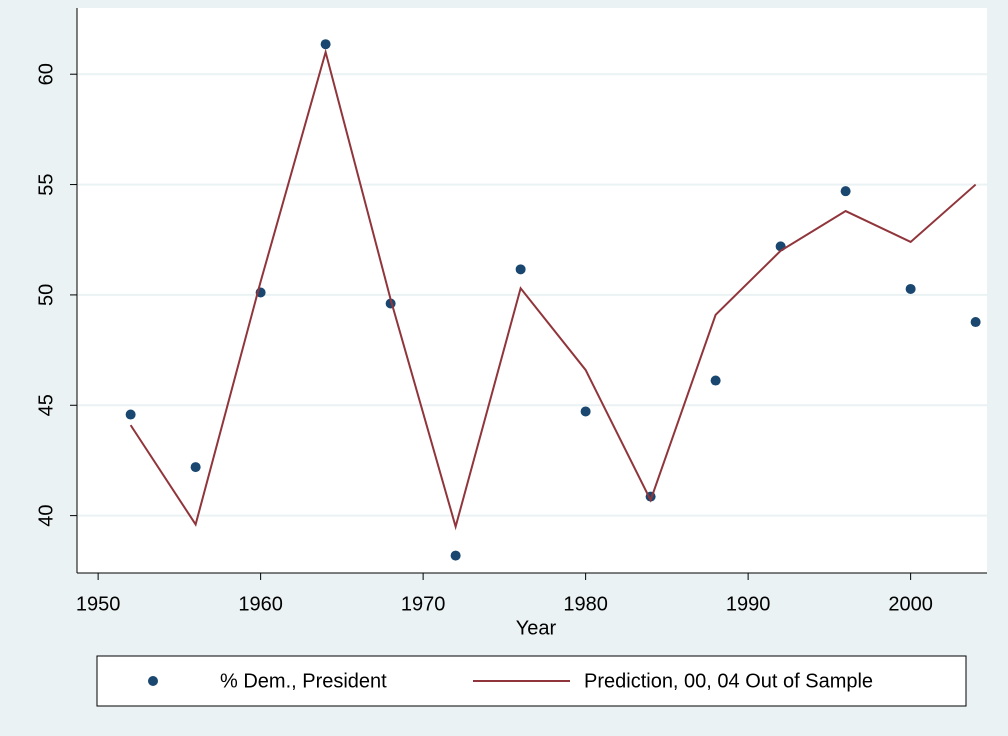  Describe the element at coordinates (46, 405) in the screenshot. I see `y-tick-label: 45` at that location.